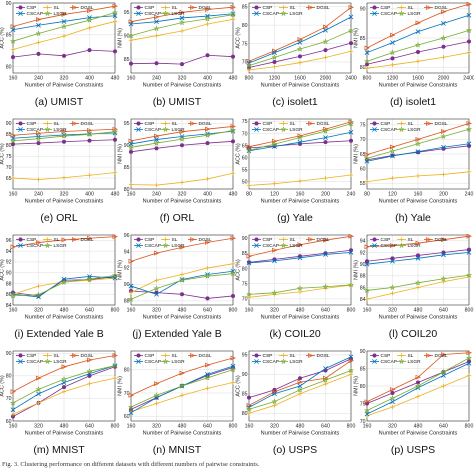 The image size is (474, 468). I want to click on x-tick-label: 640, so click(325, 311).